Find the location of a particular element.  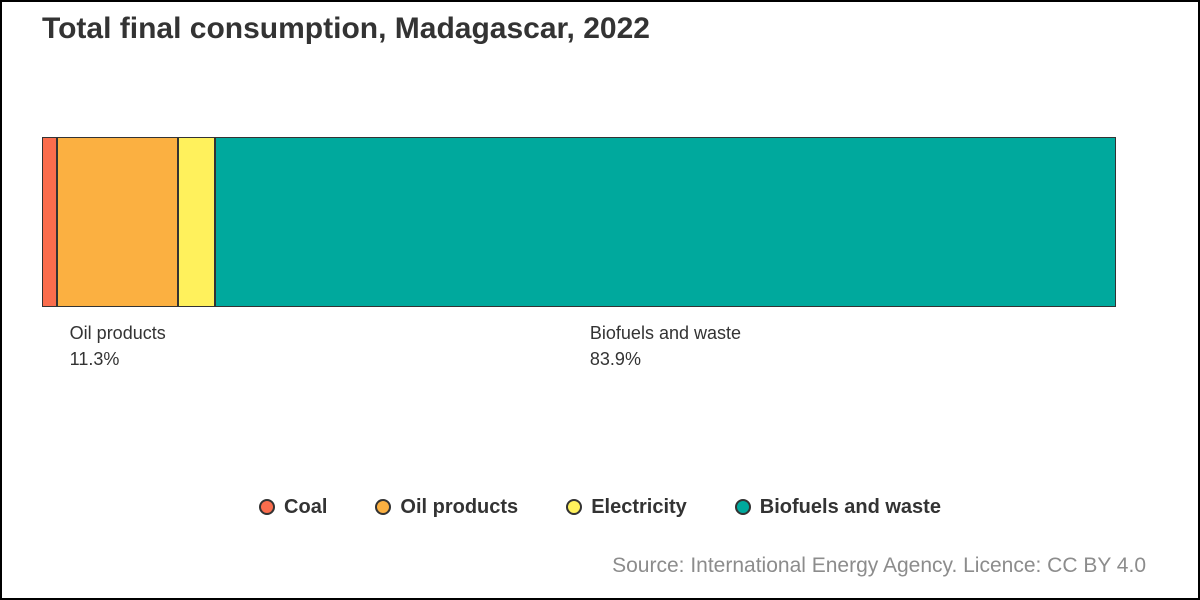

legend-item-biofuels-and-waste: Biofuels and waste is located at coordinates (837, 507).